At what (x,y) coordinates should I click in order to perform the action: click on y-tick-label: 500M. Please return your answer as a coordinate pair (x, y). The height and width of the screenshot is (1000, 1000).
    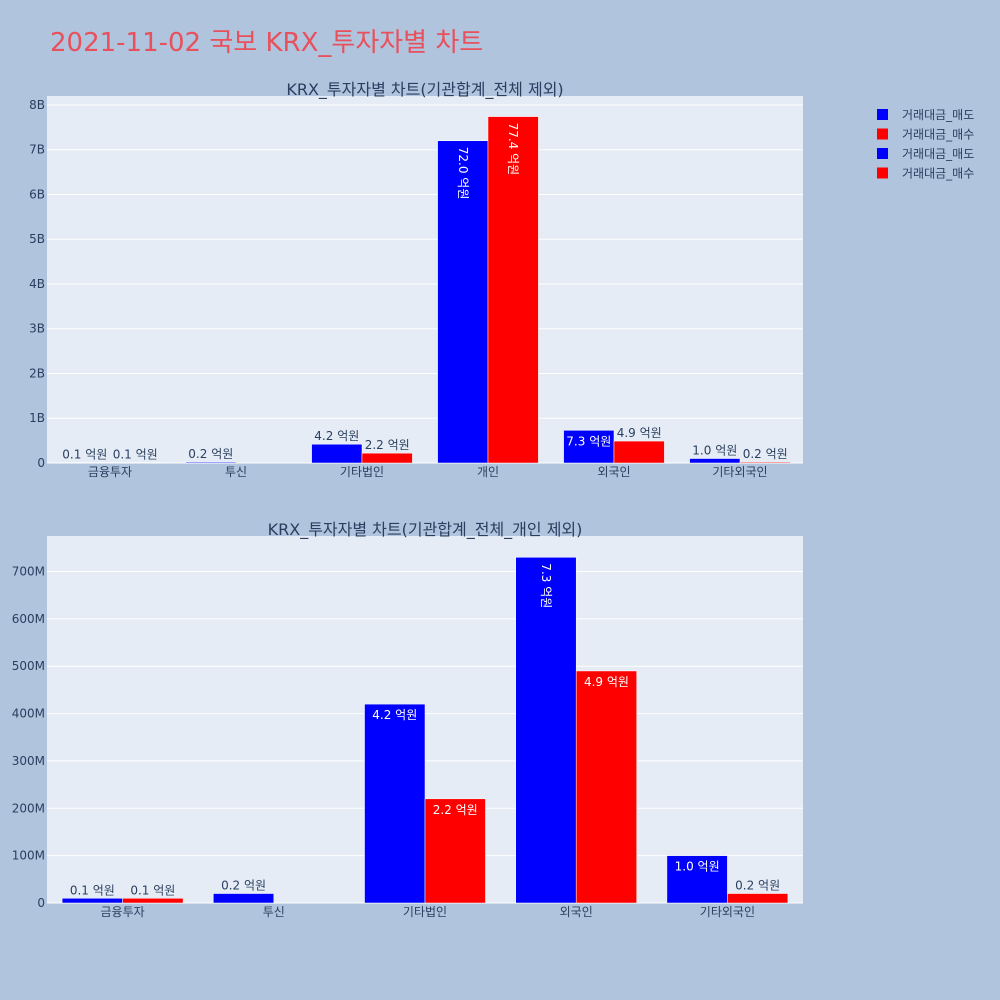
    Looking at the image, I should click on (28, 666).